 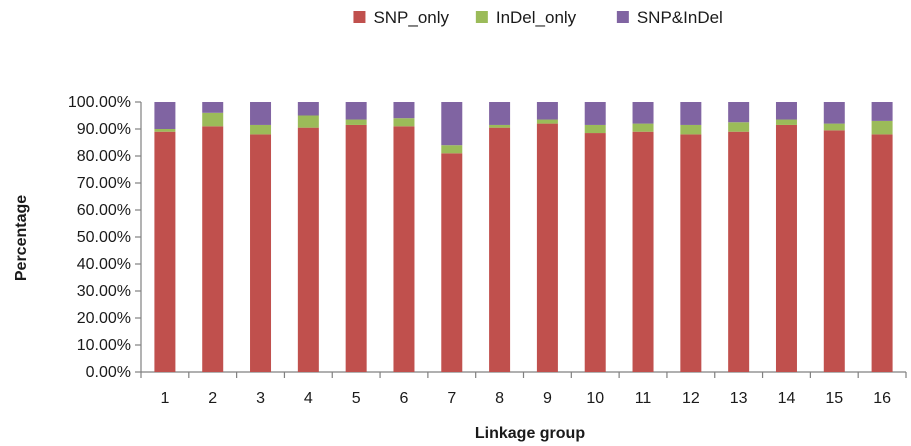 I want to click on legend-label: InDel_only, so click(x=536, y=17).